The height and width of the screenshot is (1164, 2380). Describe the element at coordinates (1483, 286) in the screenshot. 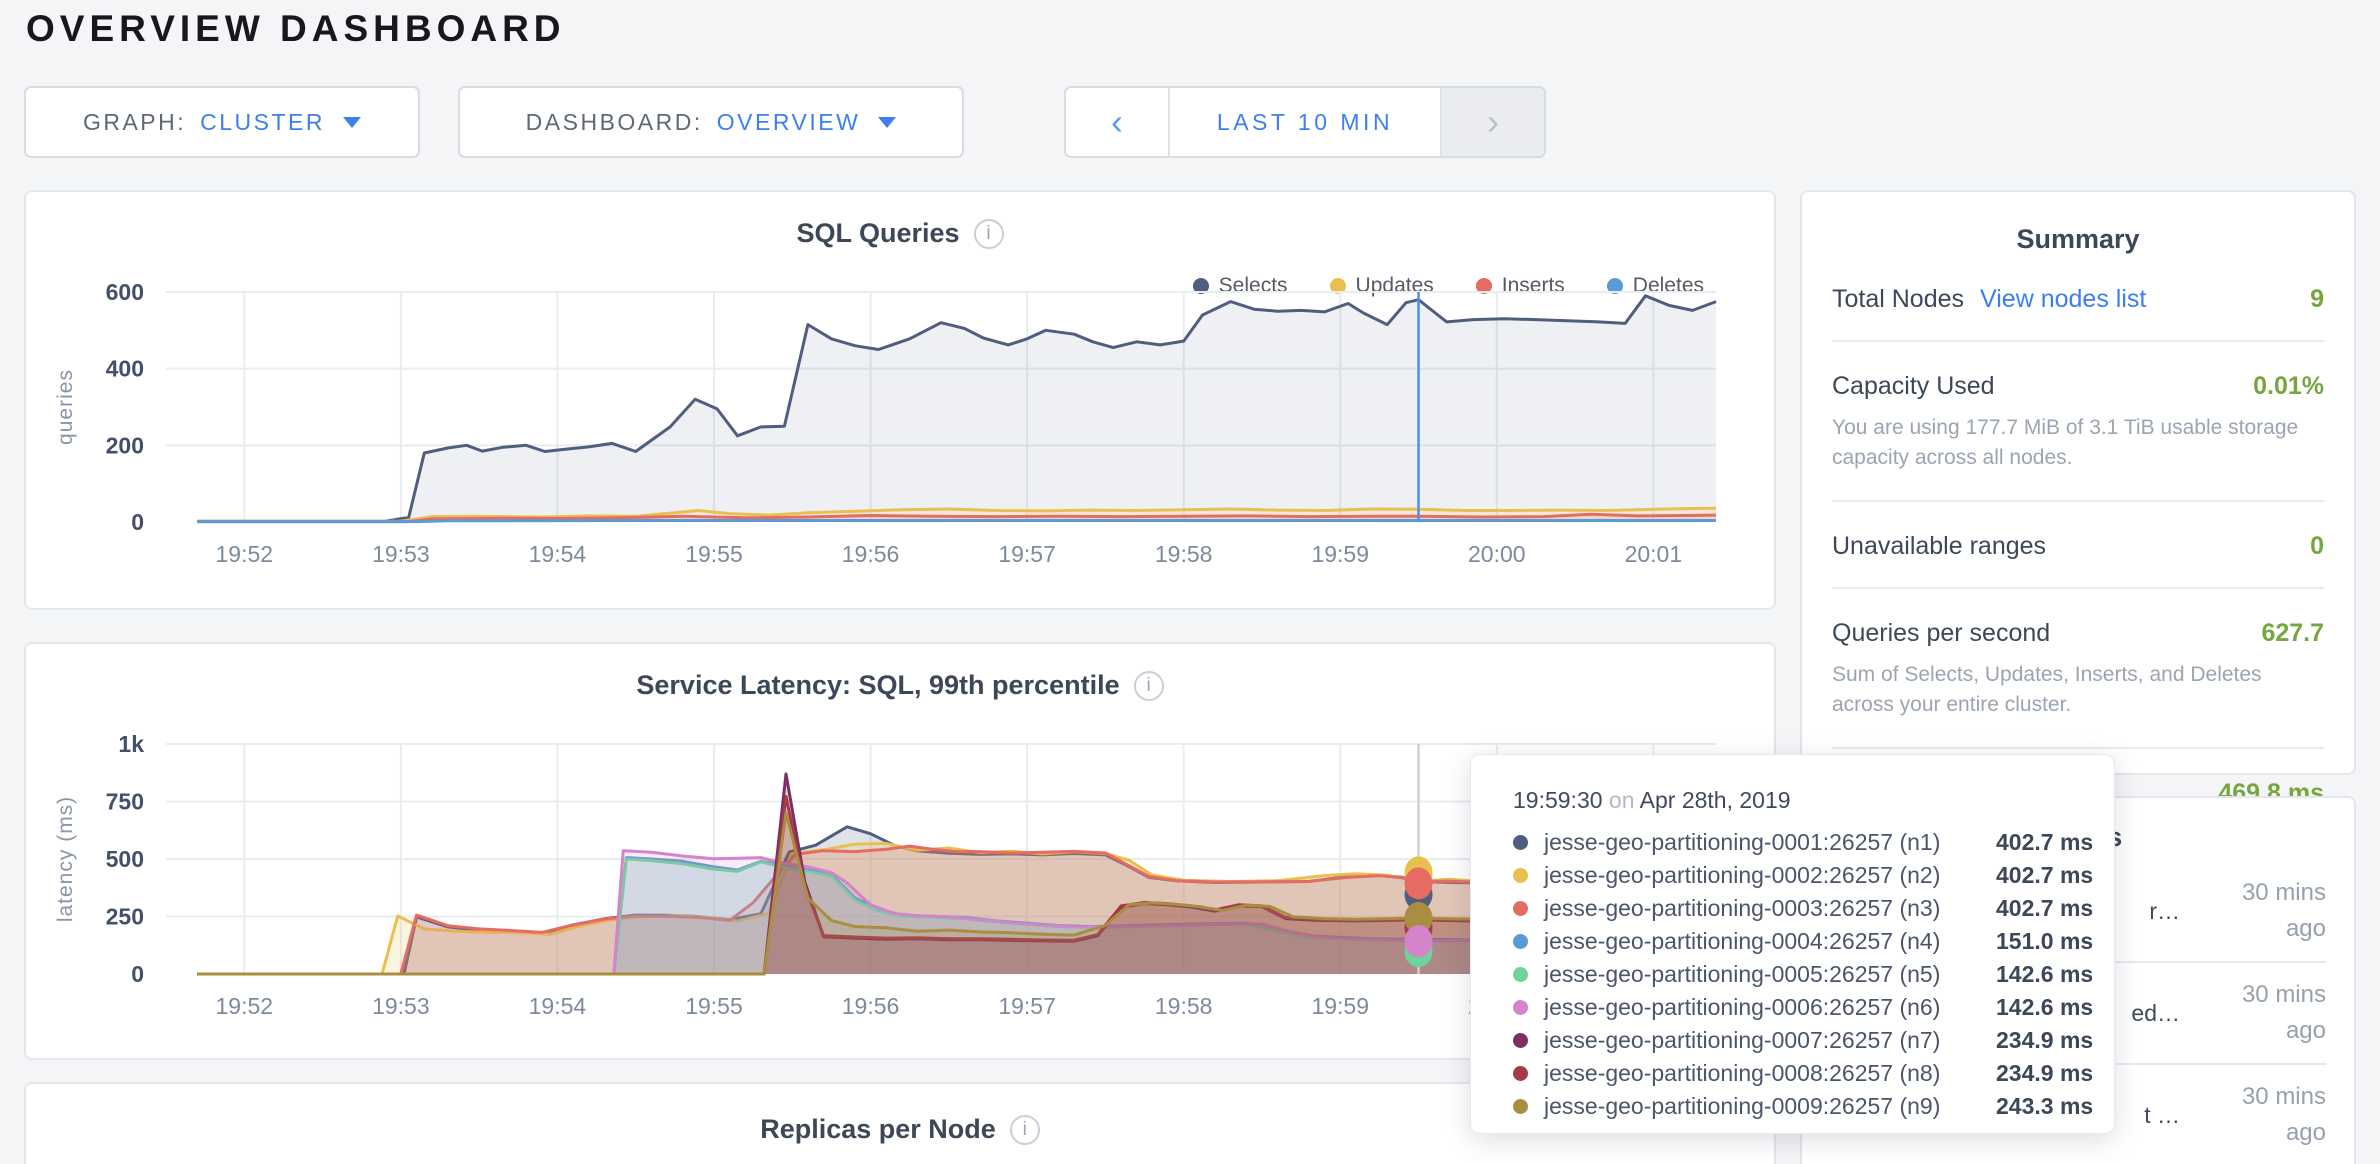

I see `inserts-dot-icon` at that location.